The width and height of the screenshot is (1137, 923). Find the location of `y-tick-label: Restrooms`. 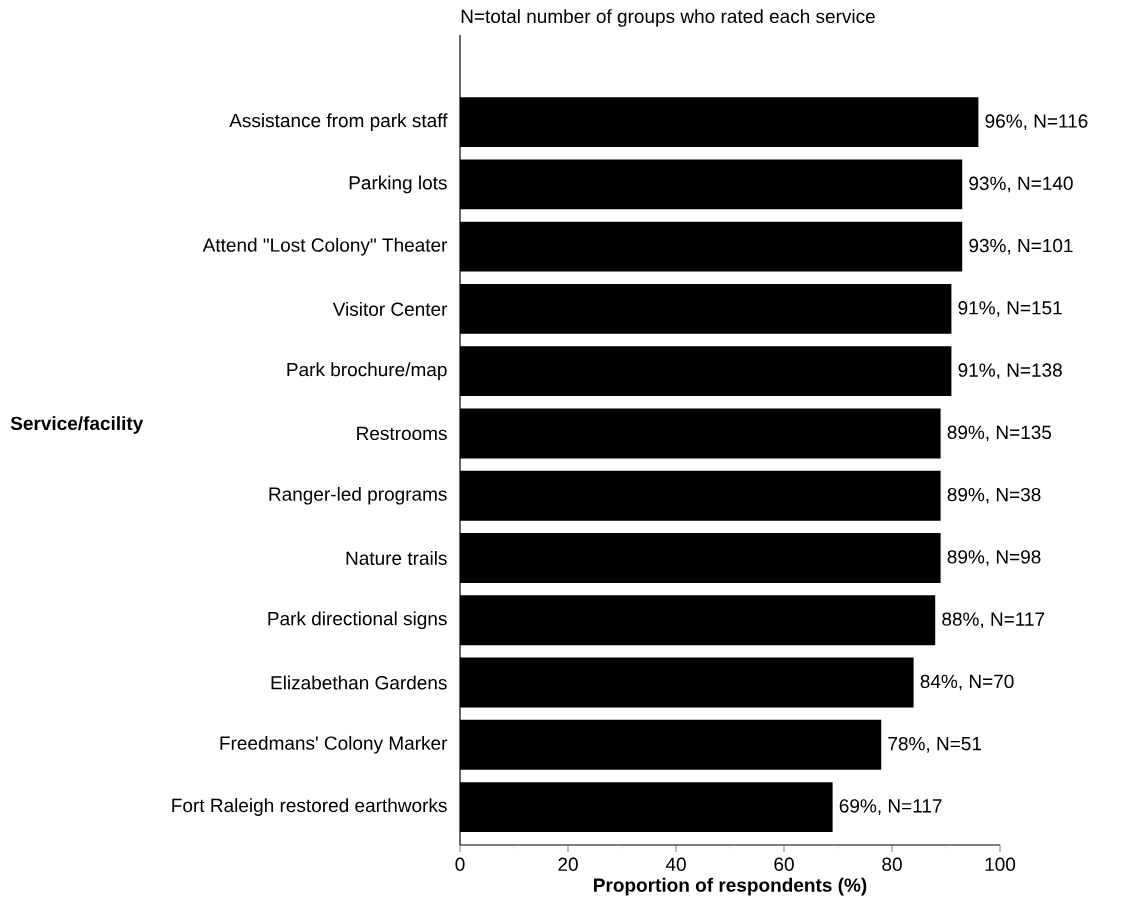

y-tick-label: Restrooms is located at coordinates (402, 433).